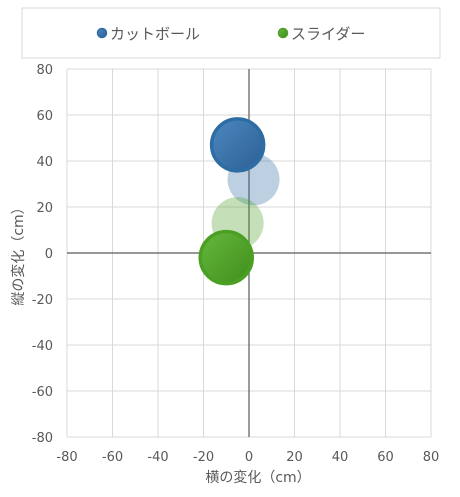  I want to click on bubbles, so click(239, 201).